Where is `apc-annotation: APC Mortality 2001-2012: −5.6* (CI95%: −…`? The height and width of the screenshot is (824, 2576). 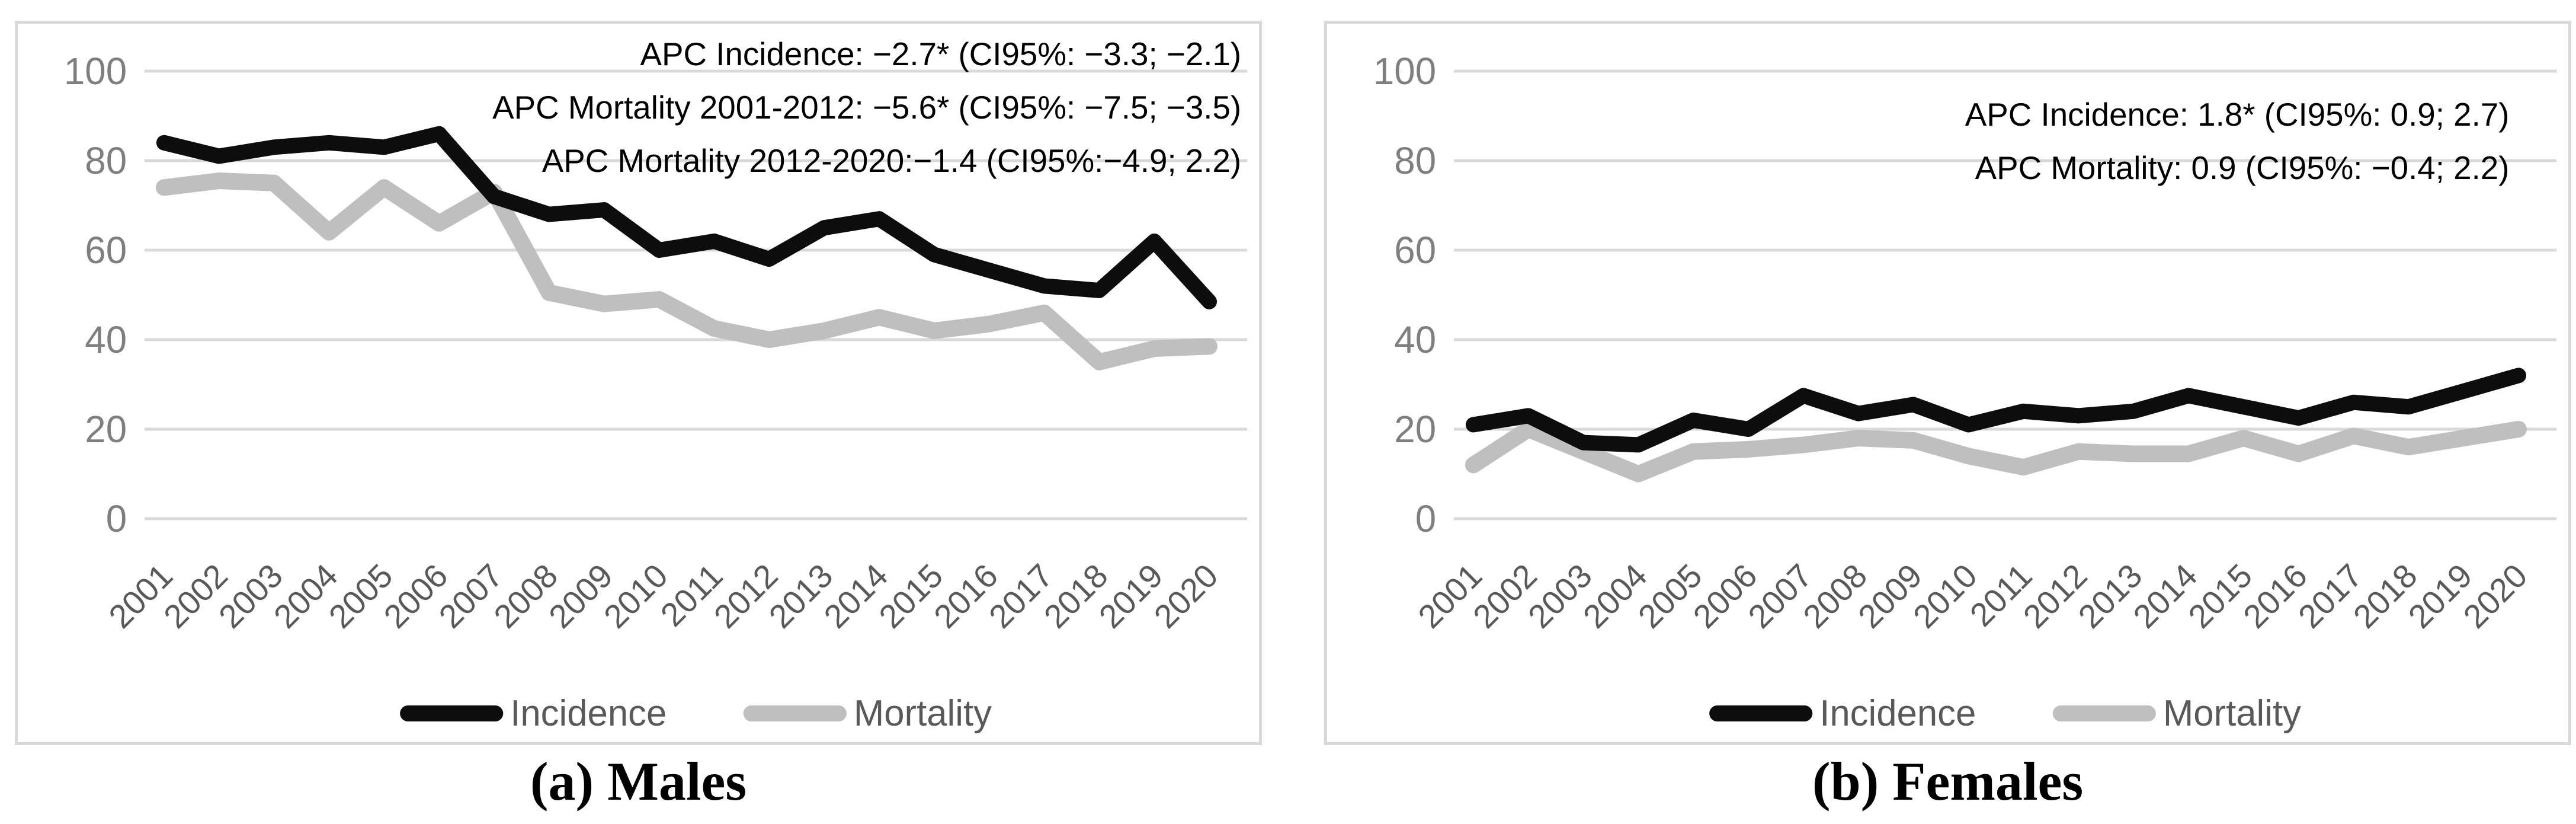 apc-annotation: APC Mortality 2001-2012: −5.6* (CI95%: −… is located at coordinates (867, 108).